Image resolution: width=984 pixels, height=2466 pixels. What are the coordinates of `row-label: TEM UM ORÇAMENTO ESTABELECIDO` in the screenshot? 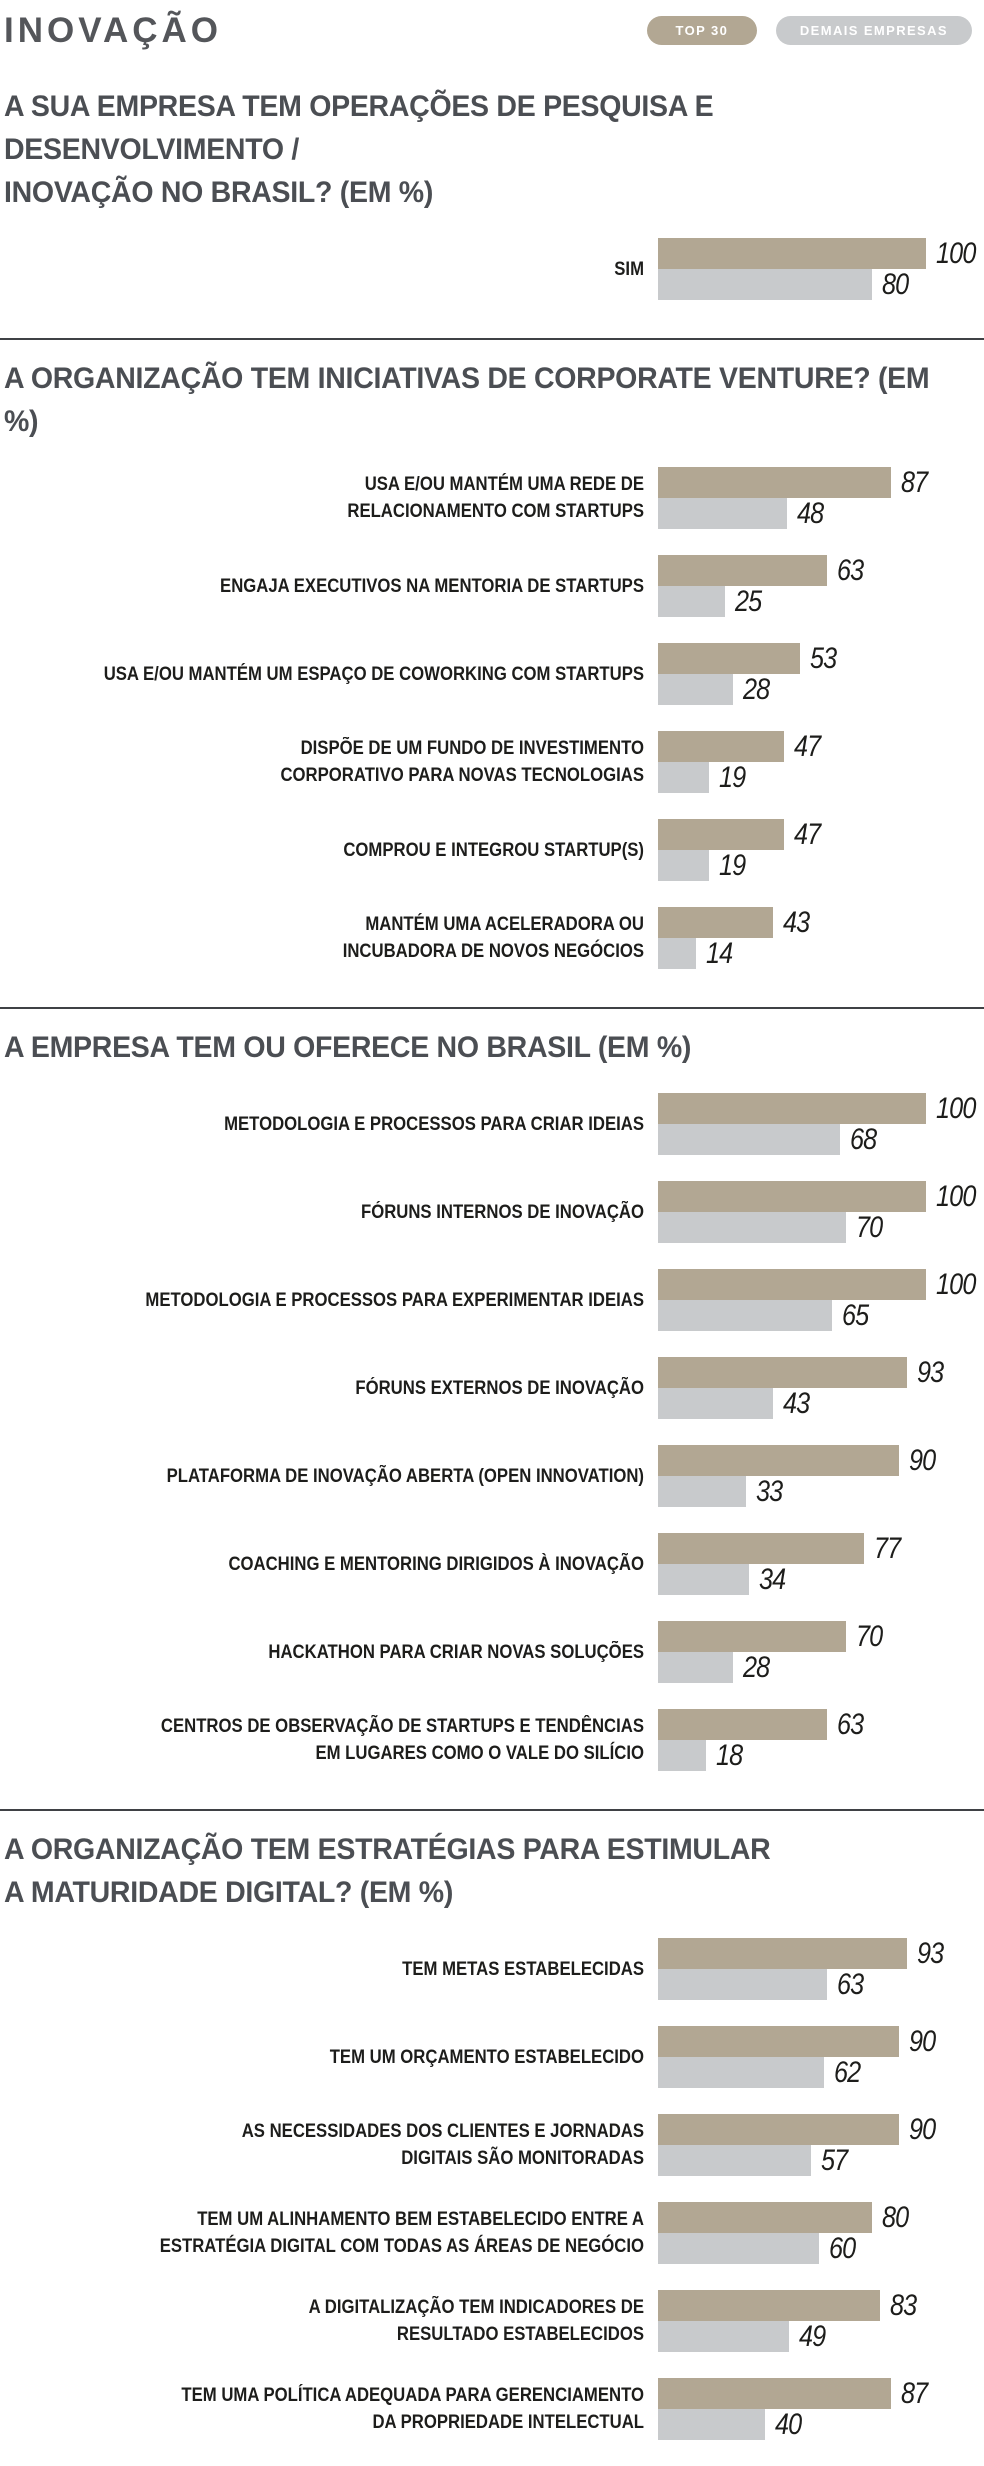 It's located at (486, 2057).